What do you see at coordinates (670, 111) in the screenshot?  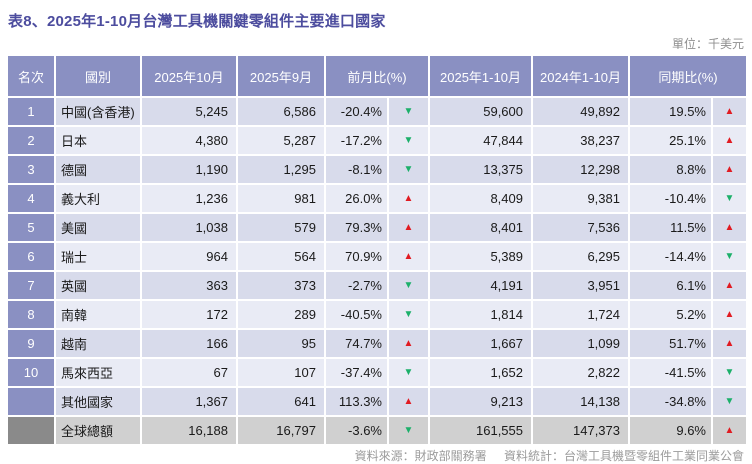 I see `yoy-percent-value: 19.5%` at bounding box center [670, 111].